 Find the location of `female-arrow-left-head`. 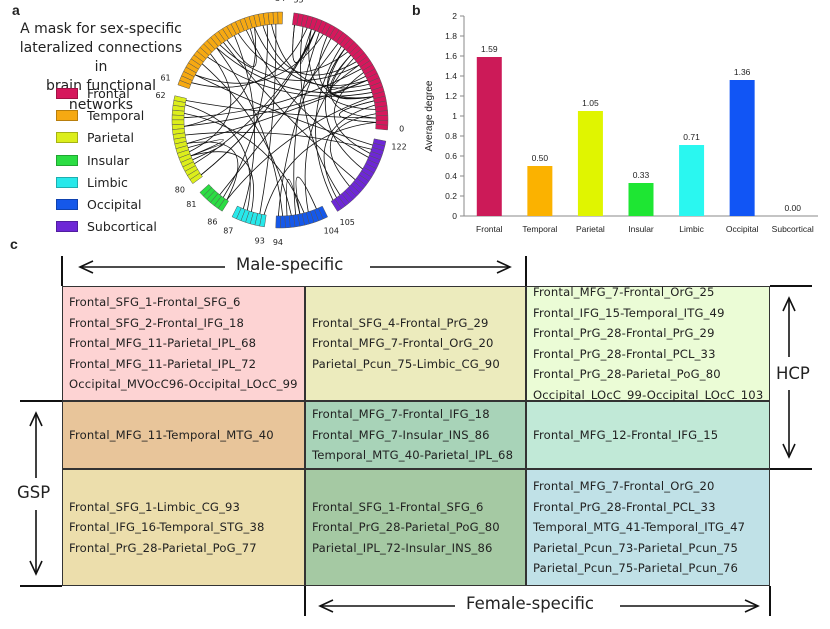

female-arrow-left-head is located at coordinates (326, 606).